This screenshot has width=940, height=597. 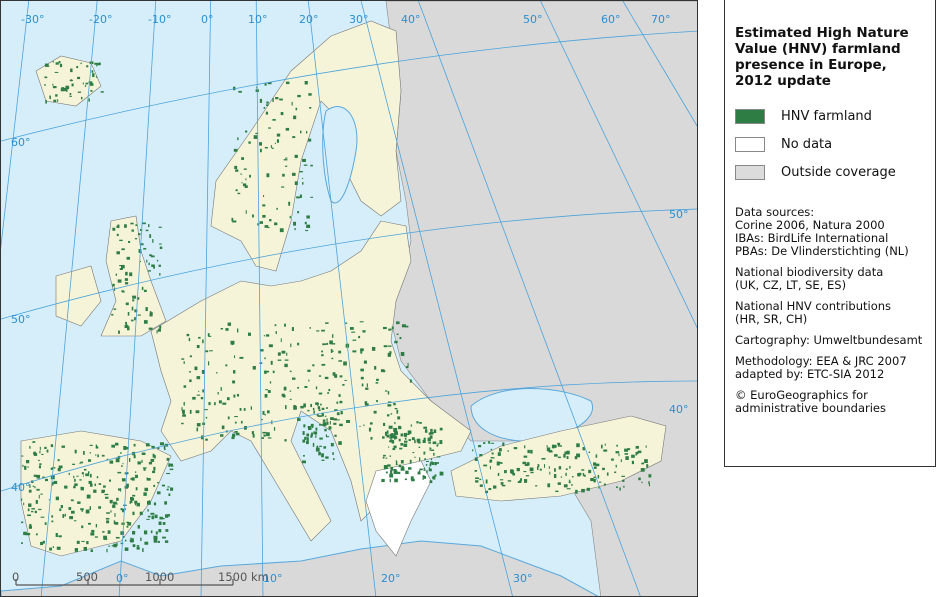 I want to click on land-ireland, so click(x=78, y=296).